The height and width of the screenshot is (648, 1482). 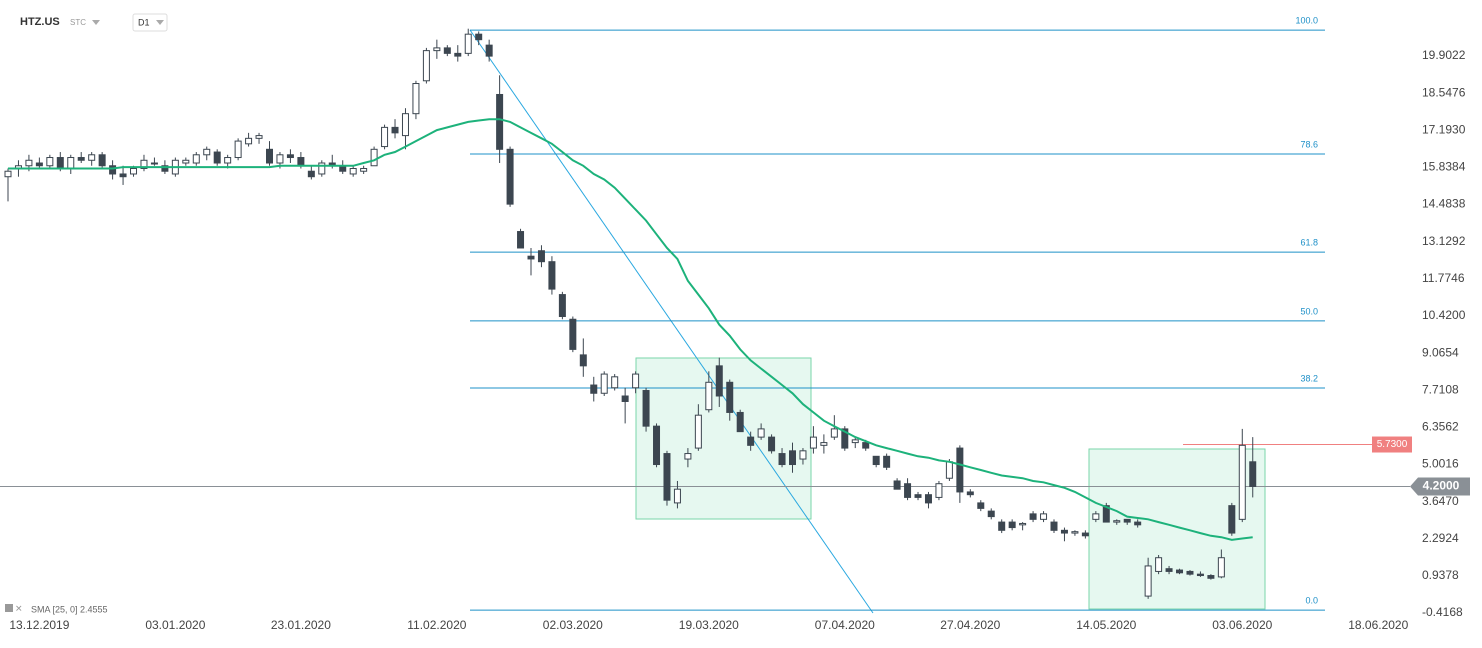 I want to click on x-tick-label: 23.01.2020, so click(x=301, y=625).